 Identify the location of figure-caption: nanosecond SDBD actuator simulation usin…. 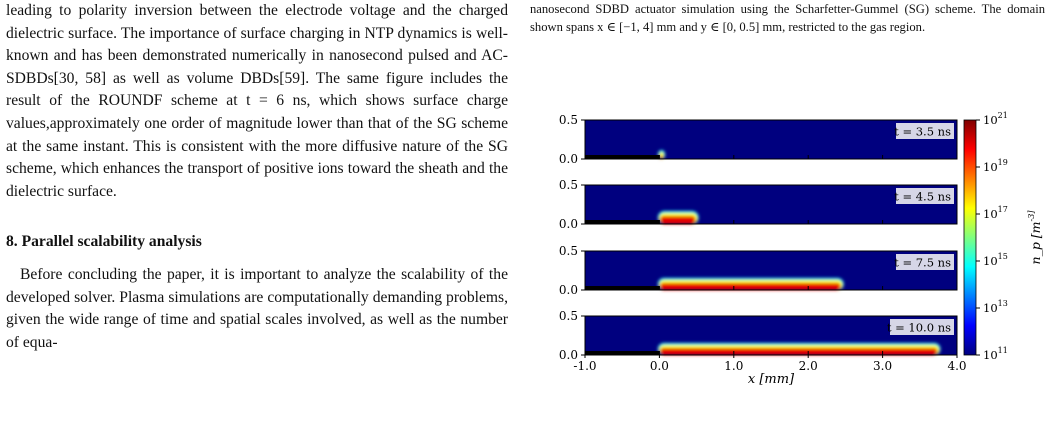
(787, 18).